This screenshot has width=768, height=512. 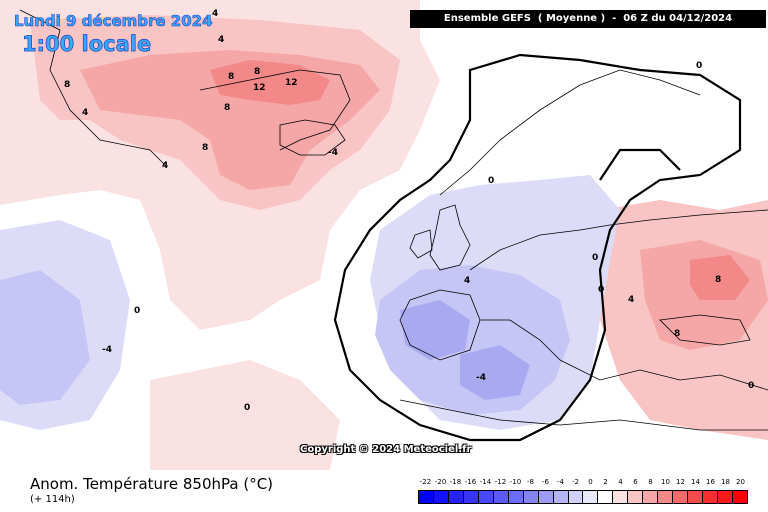 I want to click on color-scale-tick: -10, so click(x=515, y=482).